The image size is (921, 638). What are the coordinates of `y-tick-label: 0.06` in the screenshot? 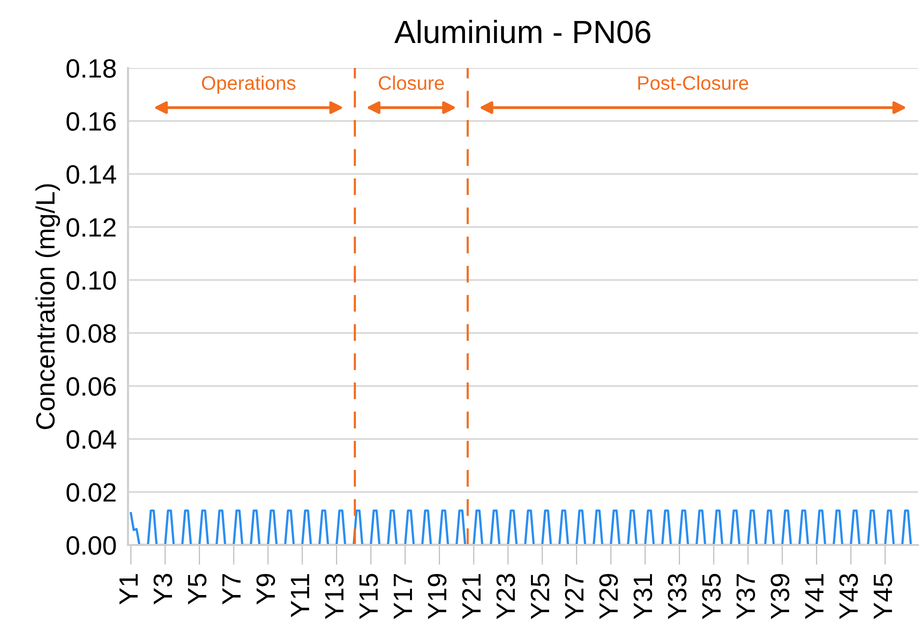 It's located at (91, 386).